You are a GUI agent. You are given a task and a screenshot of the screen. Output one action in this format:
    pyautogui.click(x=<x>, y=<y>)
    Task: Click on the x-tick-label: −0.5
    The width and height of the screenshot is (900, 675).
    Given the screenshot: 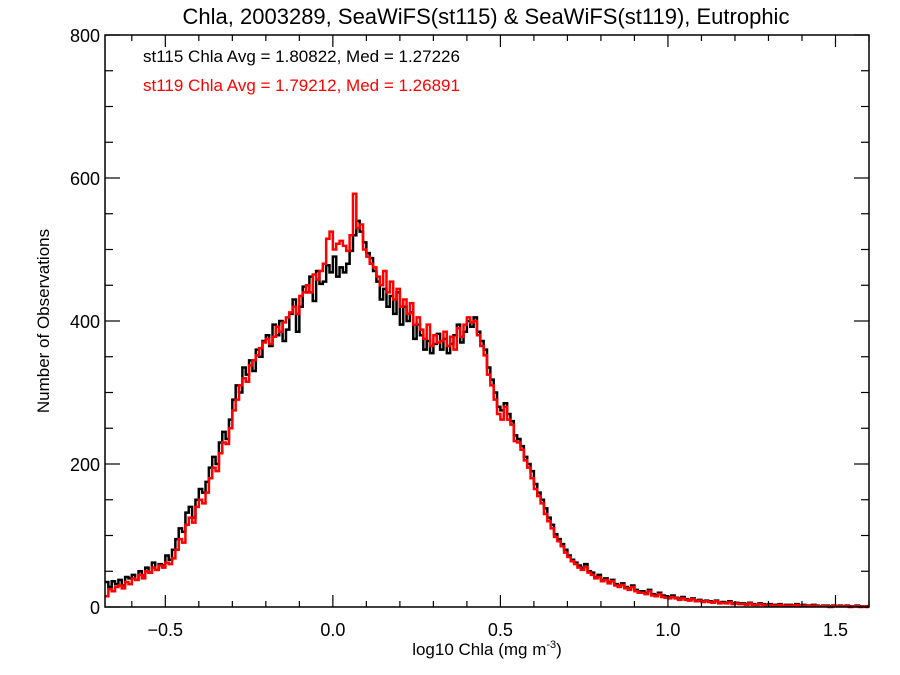 What is the action you would take?
    pyautogui.click(x=166, y=630)
    